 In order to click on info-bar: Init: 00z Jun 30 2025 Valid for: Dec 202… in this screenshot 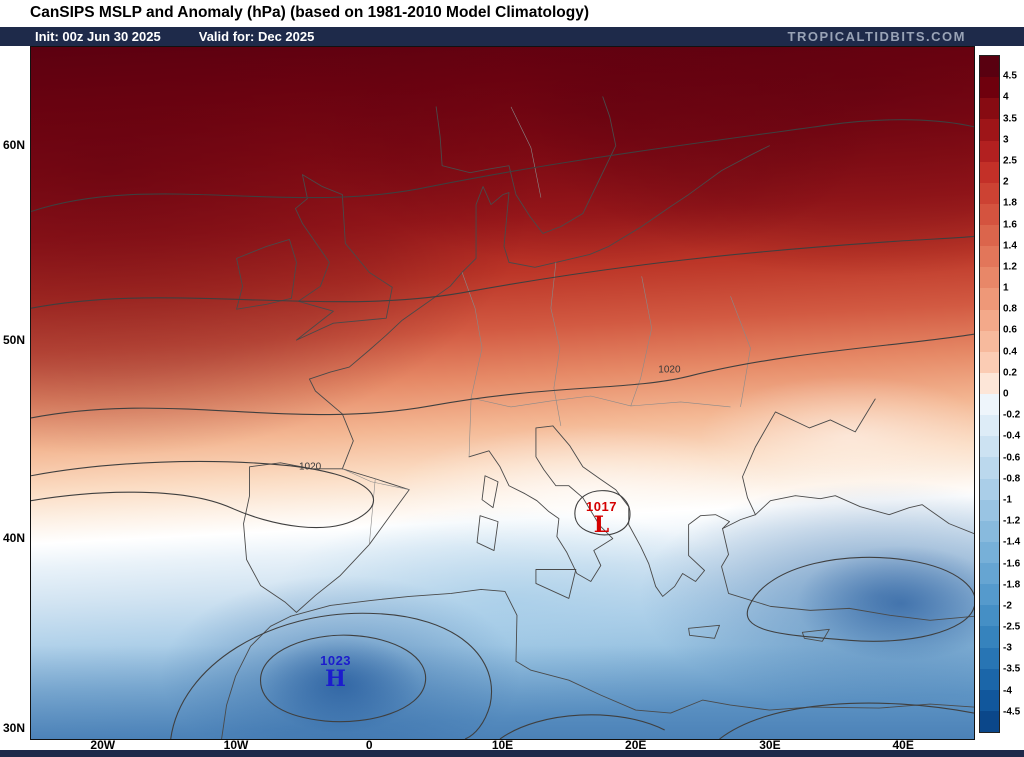, I will do `click(512, 36)`.